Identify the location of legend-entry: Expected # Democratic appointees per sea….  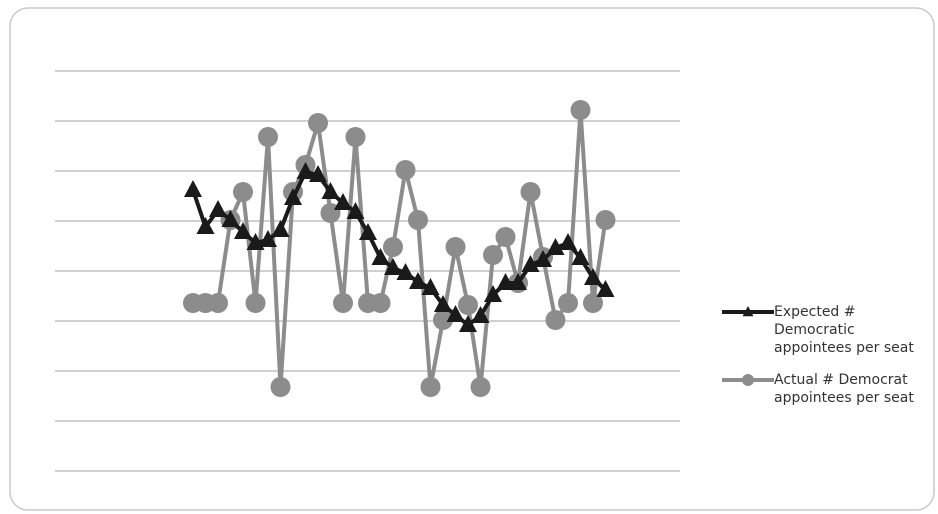
(829, 330).